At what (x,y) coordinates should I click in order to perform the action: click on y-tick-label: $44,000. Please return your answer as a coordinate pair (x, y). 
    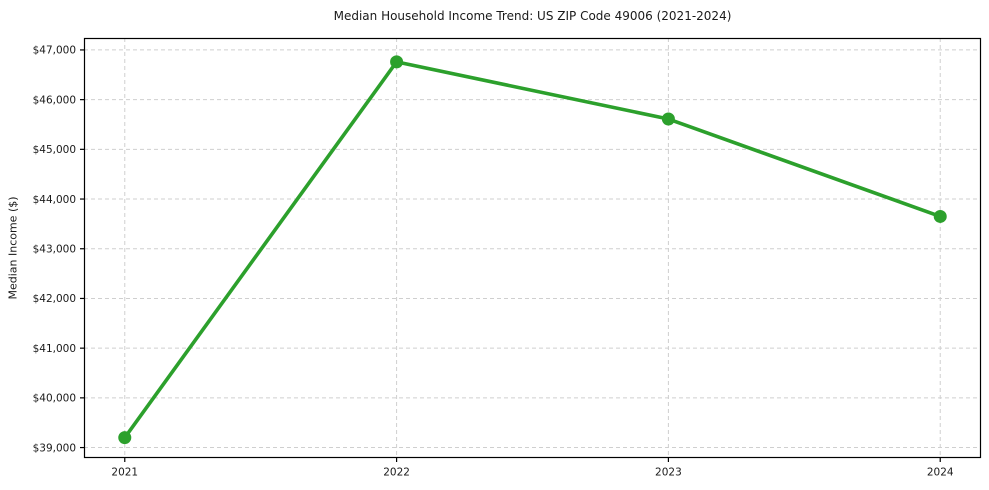
    Looking at the image, I should click on (54, 200).